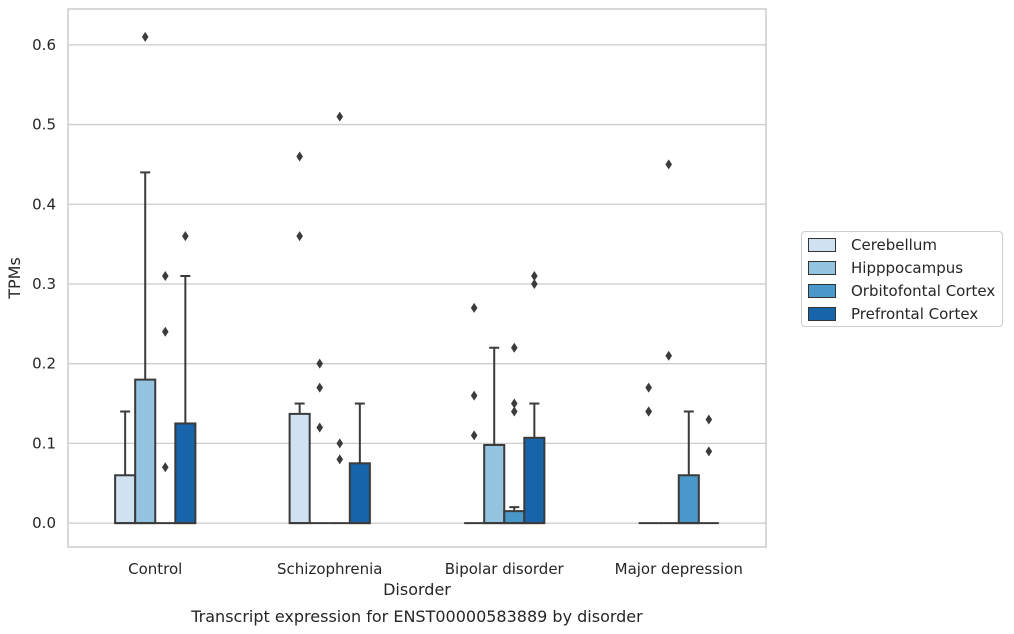  What do you see at coordinates (155, 569) in the screenshot?
I see `x-tick-label: Control` at bounding box center [155, 569].